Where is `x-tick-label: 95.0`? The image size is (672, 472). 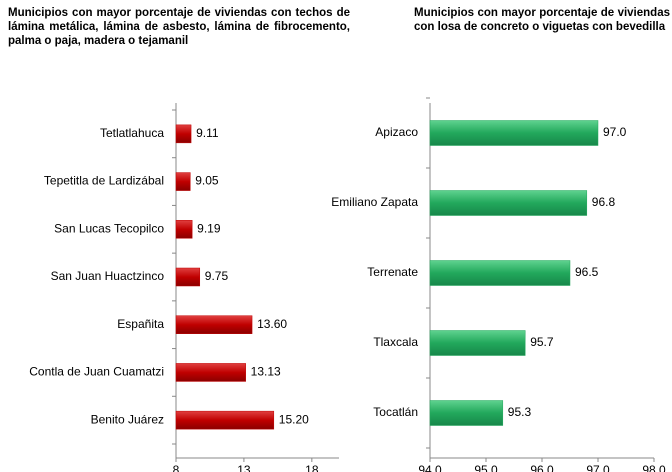
x-tick-label: 95.0 is located at coordinates (486, 467).